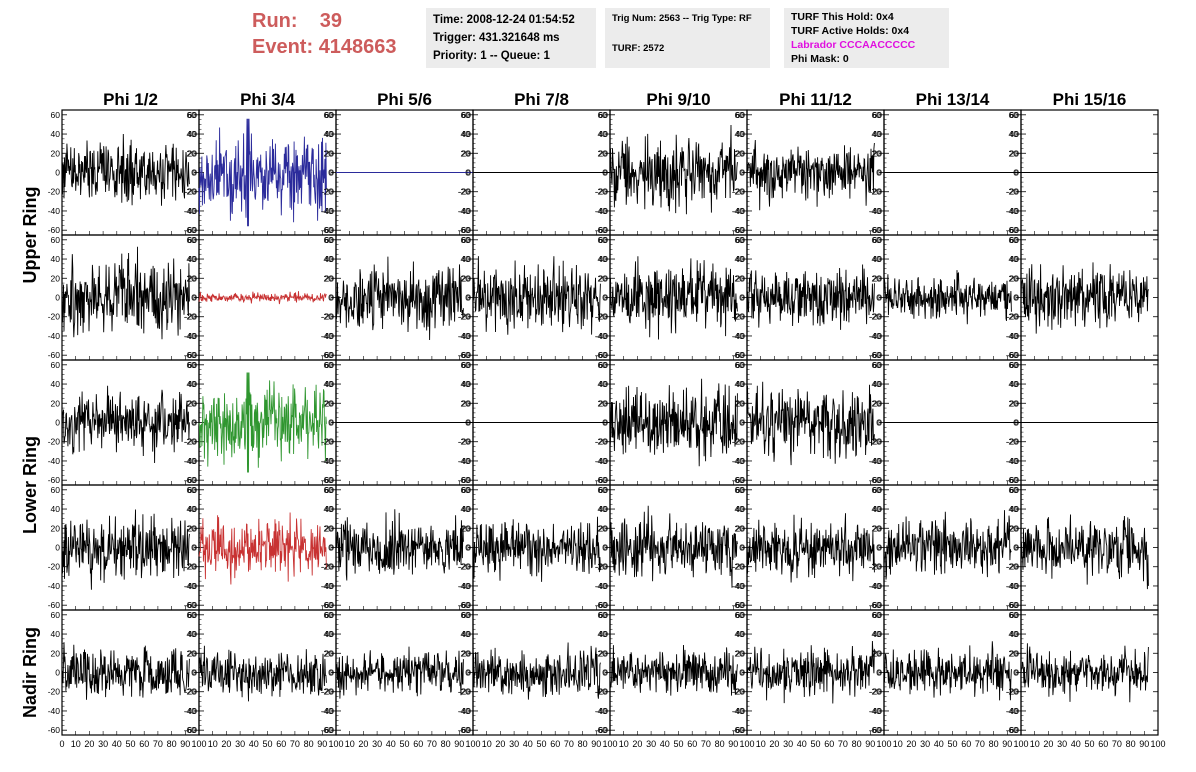 This screenshot has height=772, width=1196. I want to click on run-row: Run: 39, so click(324, 21).